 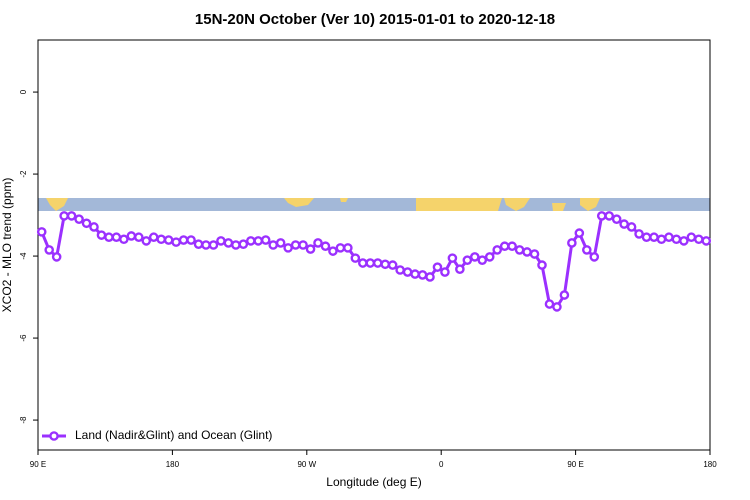 What do you see at coordinates (173, 464) in the screenshot?
I see `x-tick-label: 180` at bounding box center [173, 464].